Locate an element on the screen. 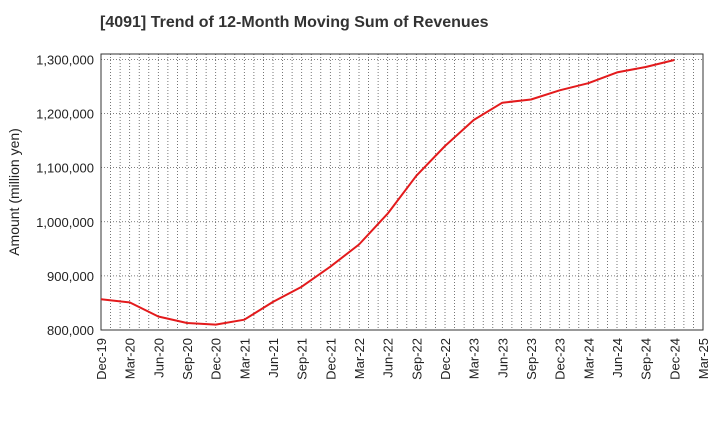 The height and width of the screenshot is (440, 720). x-tick-label: Dec-20 is located at coordinates (216, 359).